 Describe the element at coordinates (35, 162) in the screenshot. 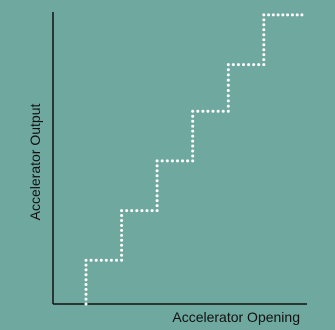

I see `y-axis-label: Accelerator Output` at that location.